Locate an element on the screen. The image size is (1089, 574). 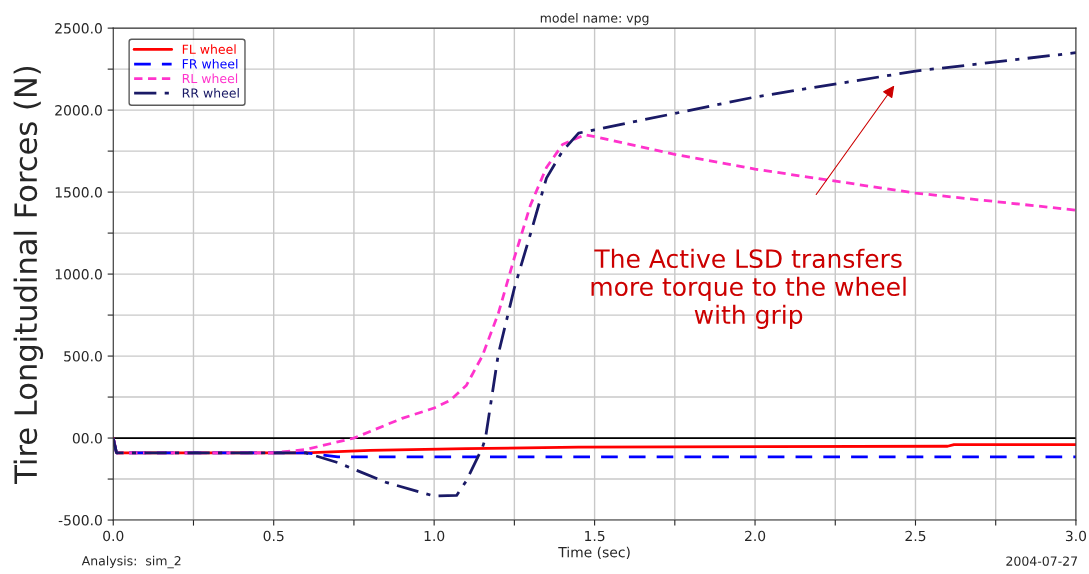
legend-label: RL wheel is located at coordinates (210, 78).